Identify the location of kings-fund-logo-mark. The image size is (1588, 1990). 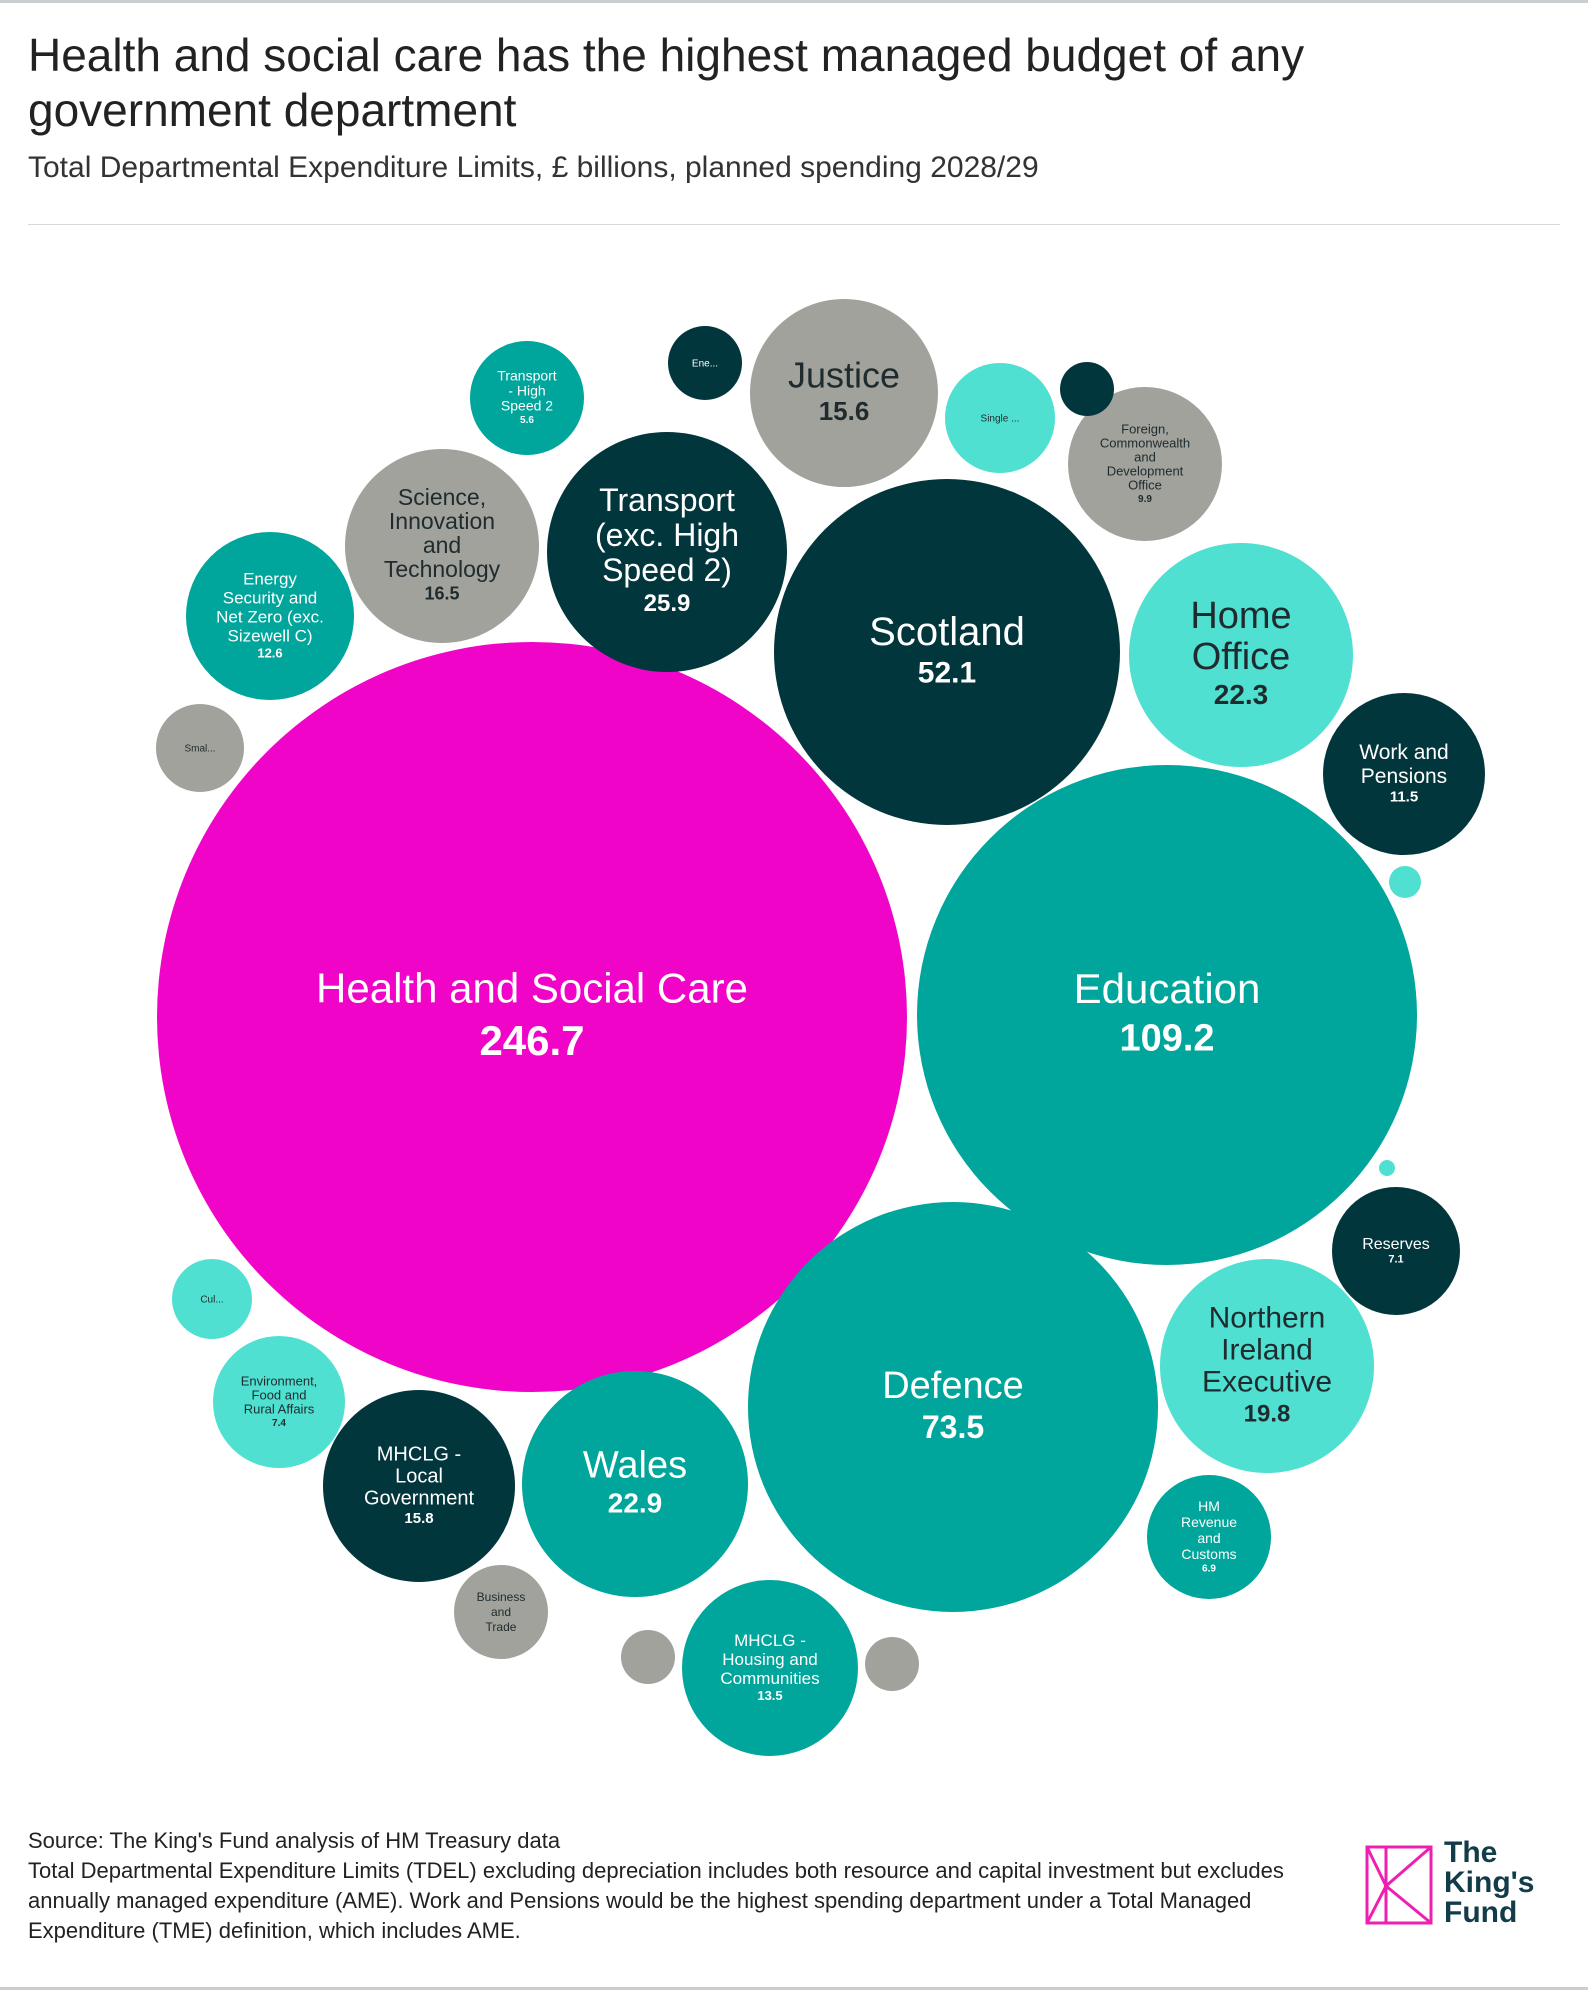
(1399, 1885).